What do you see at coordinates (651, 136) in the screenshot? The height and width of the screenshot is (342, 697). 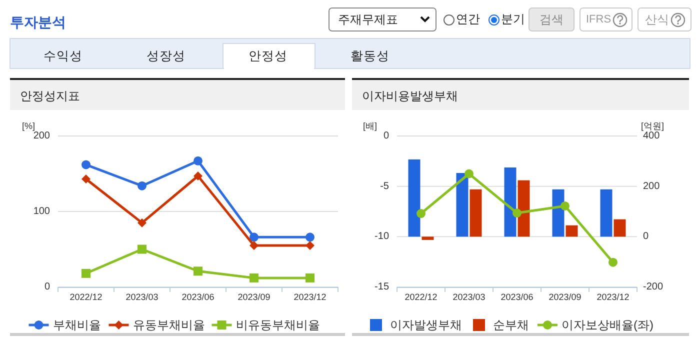 I see `y2-tick-label: 400` at bounding box center [651, 136].